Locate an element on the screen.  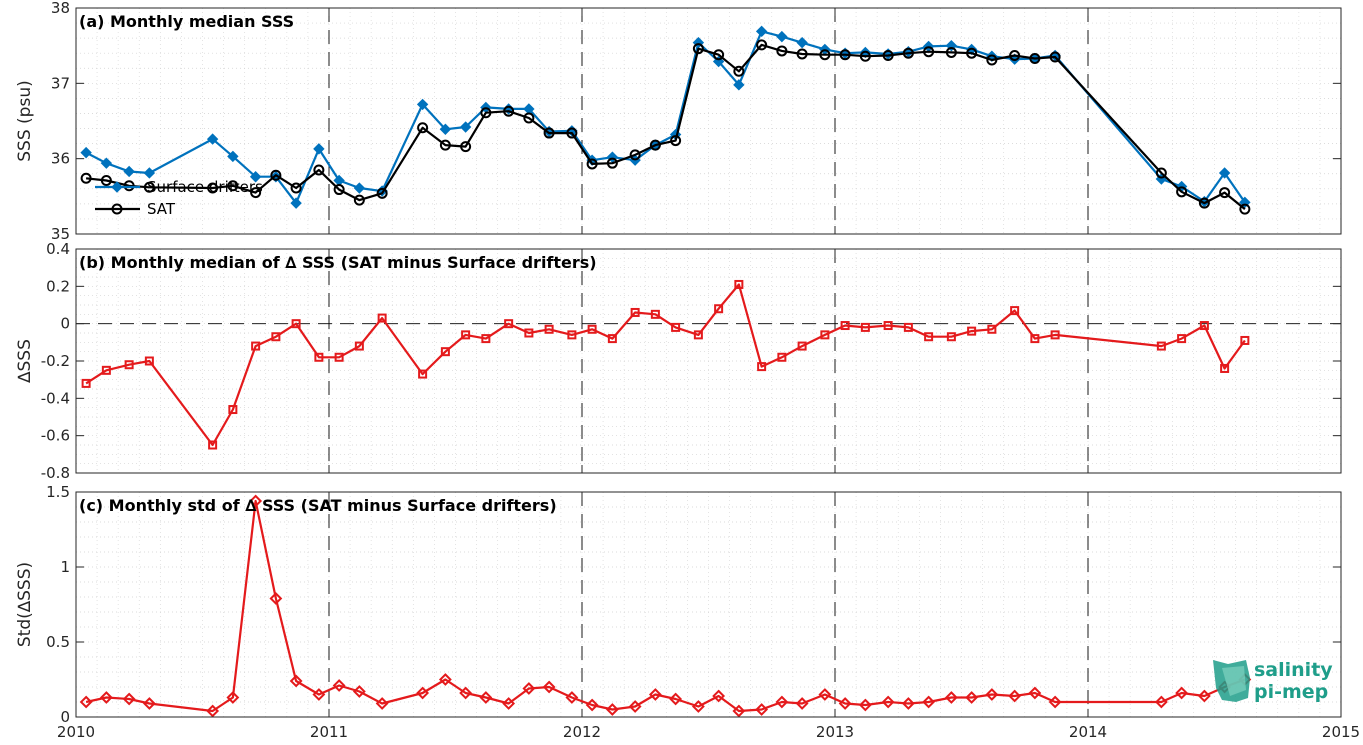
c-x-tick-label: 2015 is located at coordinates (1341, 732).